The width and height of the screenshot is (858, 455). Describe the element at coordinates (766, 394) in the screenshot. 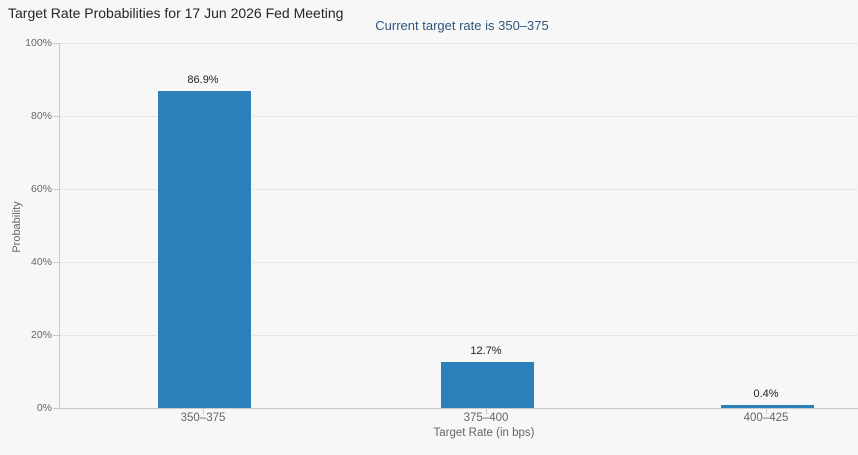

I see `bar-value-label: 0.4%` at that location.